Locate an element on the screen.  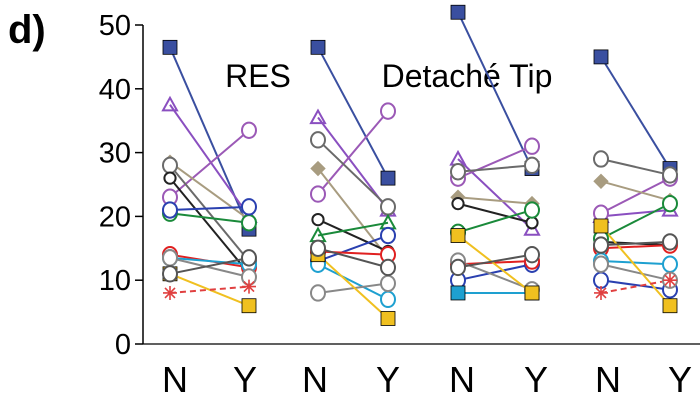
y-tick-label: 30 is located at coordinates (115, 154).